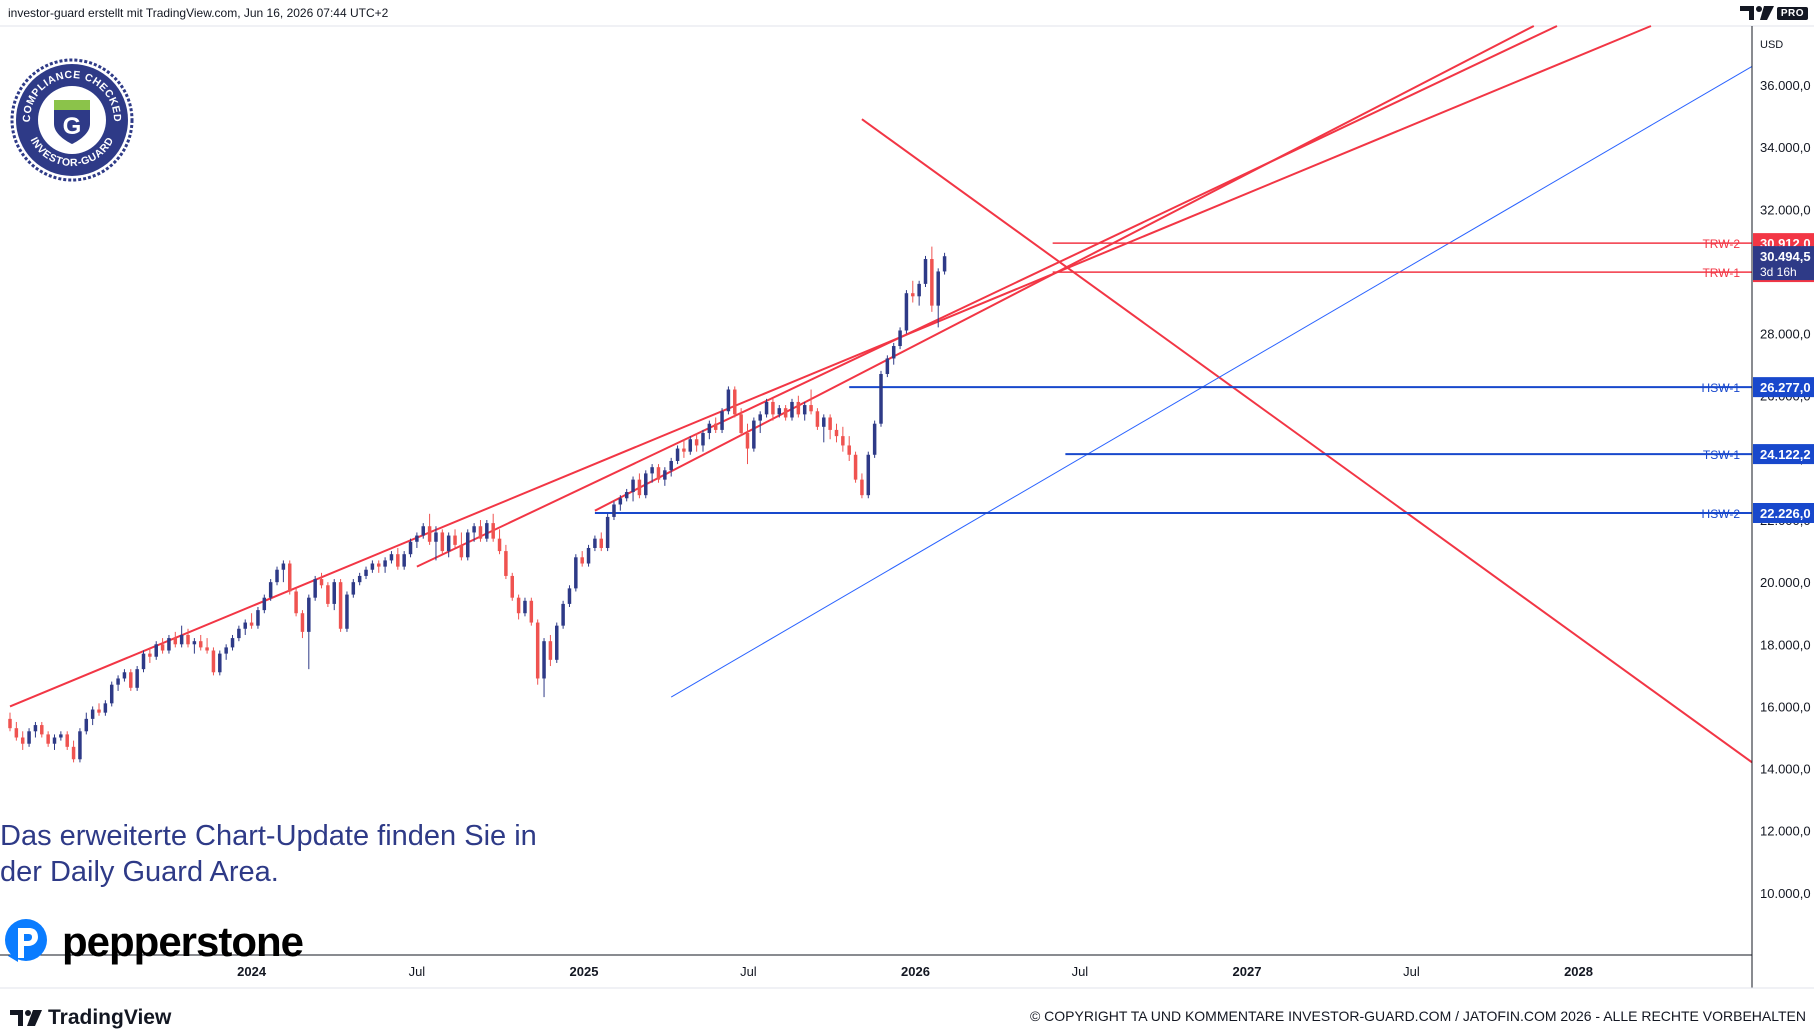 This screenshot has width=1814, height=1035. I want to click on y-tick-label: 20.000,0, so click(1785, 582).